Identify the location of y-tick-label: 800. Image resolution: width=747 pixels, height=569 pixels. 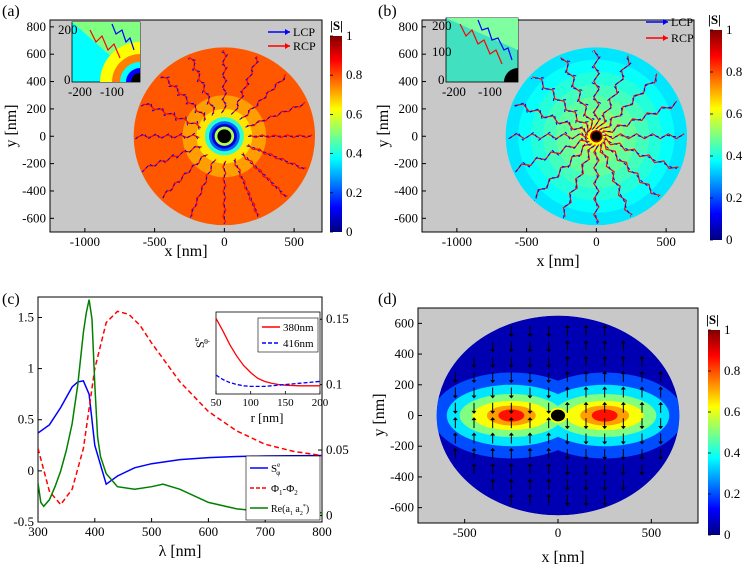
(37, 26).